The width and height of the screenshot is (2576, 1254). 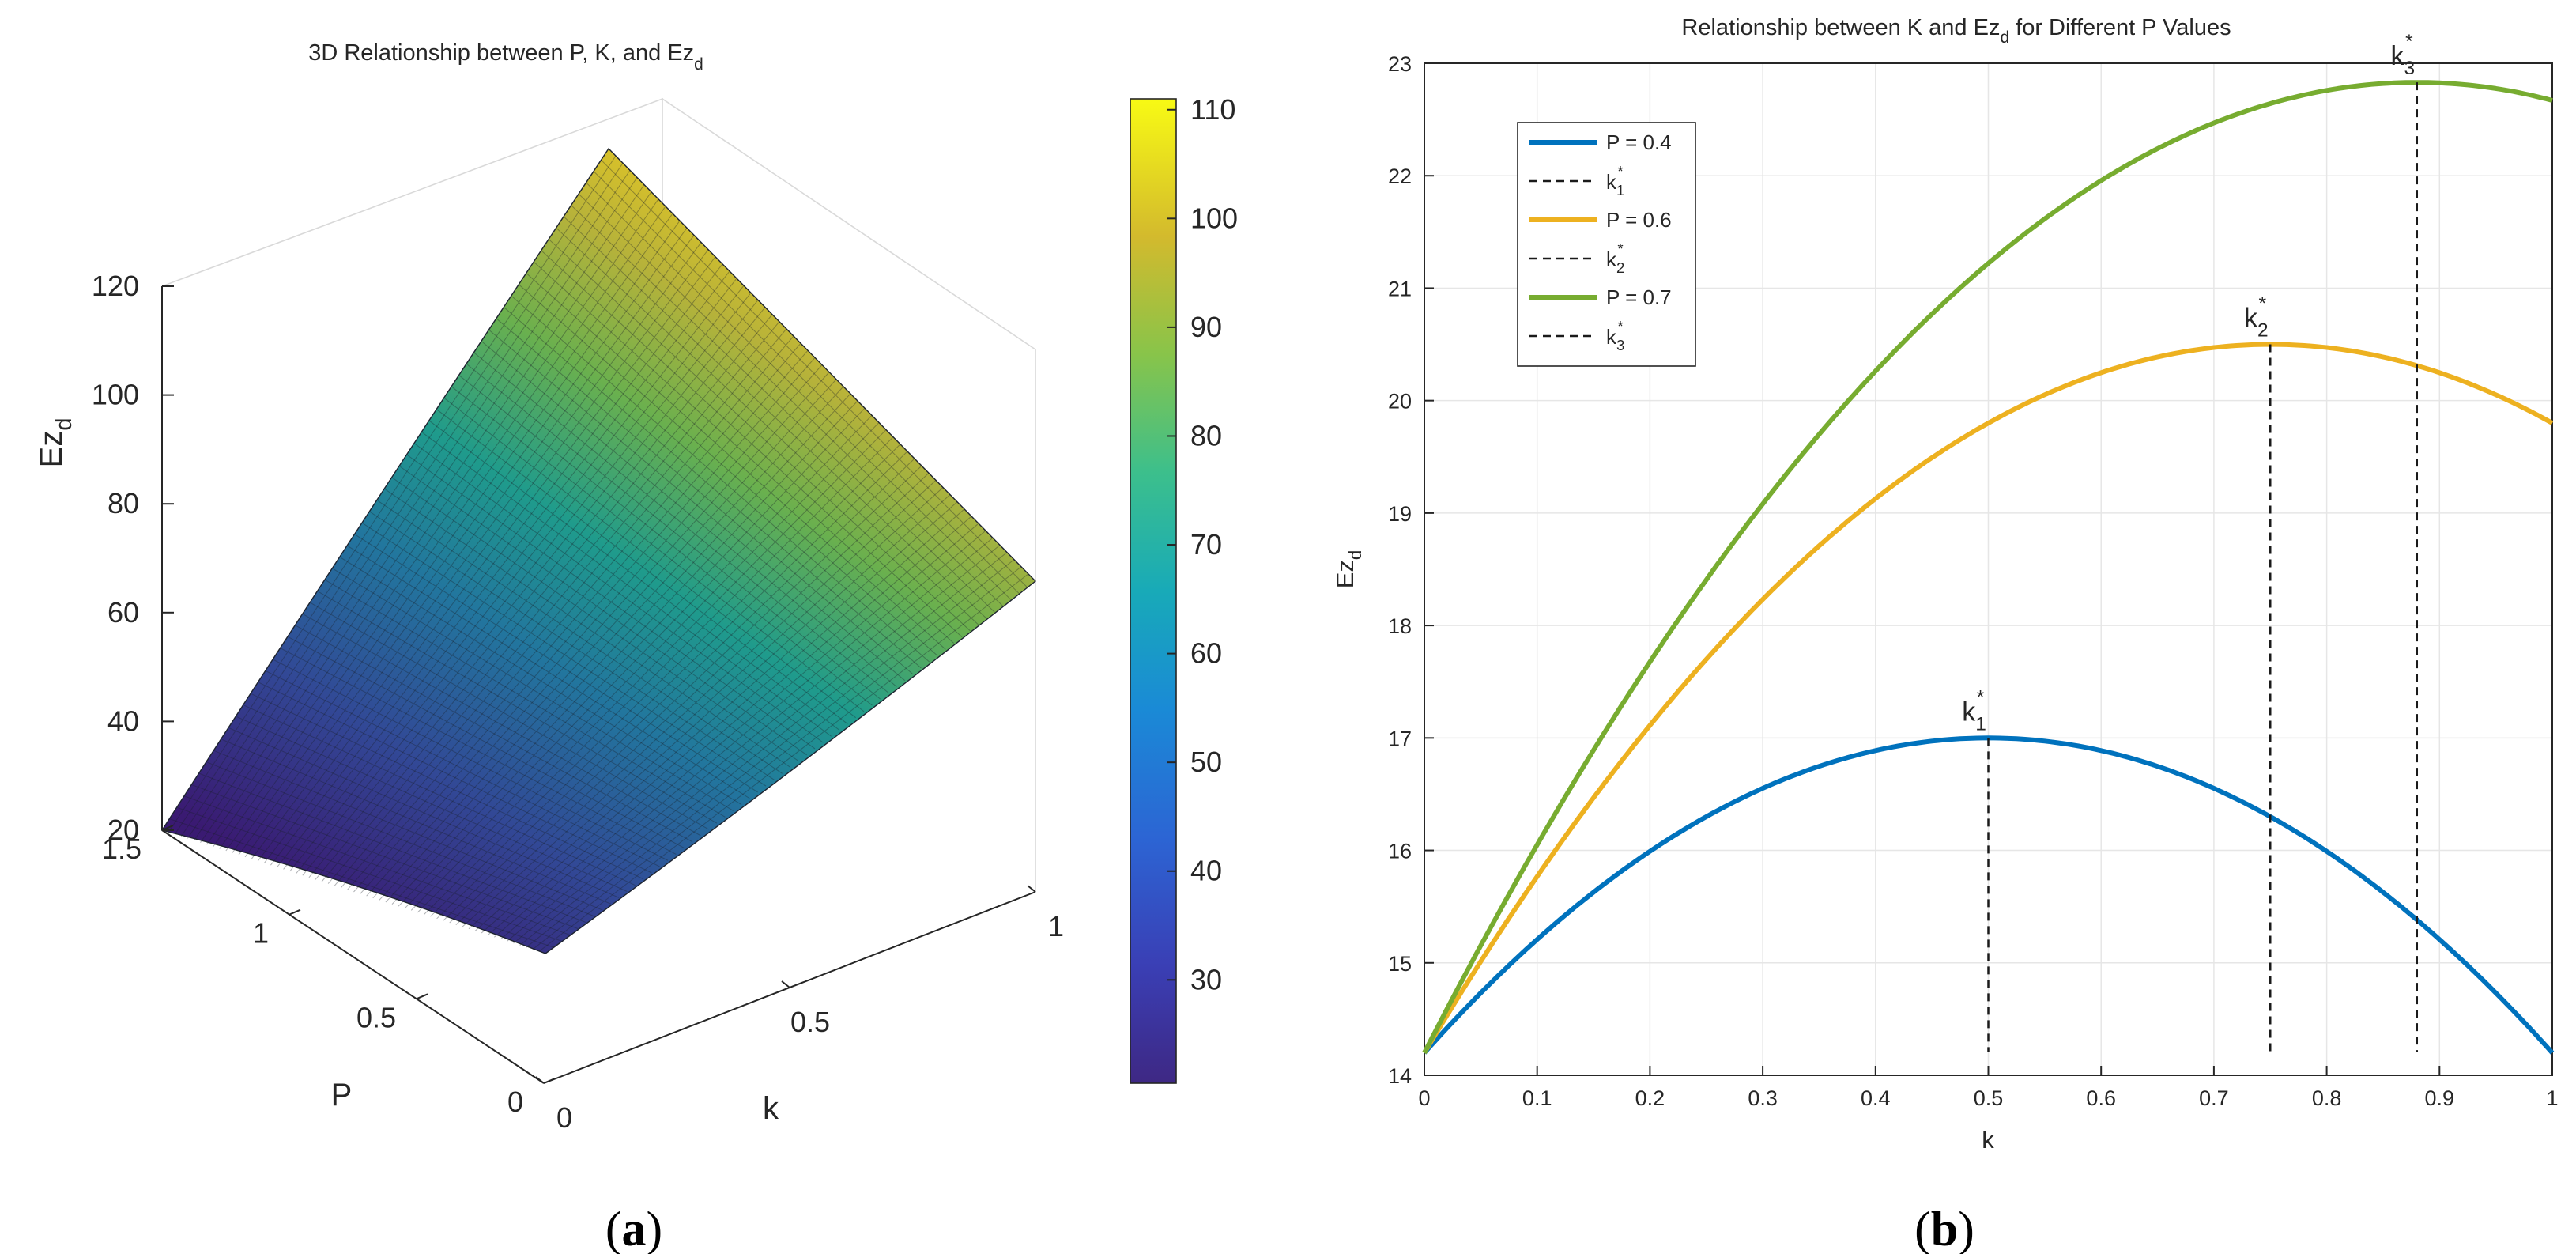 I want to click on legend-k-sup: *, so click(x=1620, y=248).